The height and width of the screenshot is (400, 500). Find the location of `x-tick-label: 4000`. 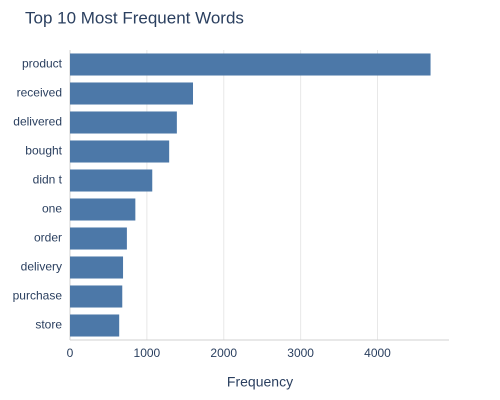

x-tick-label: 4000 is located at coordinates (377, 353).